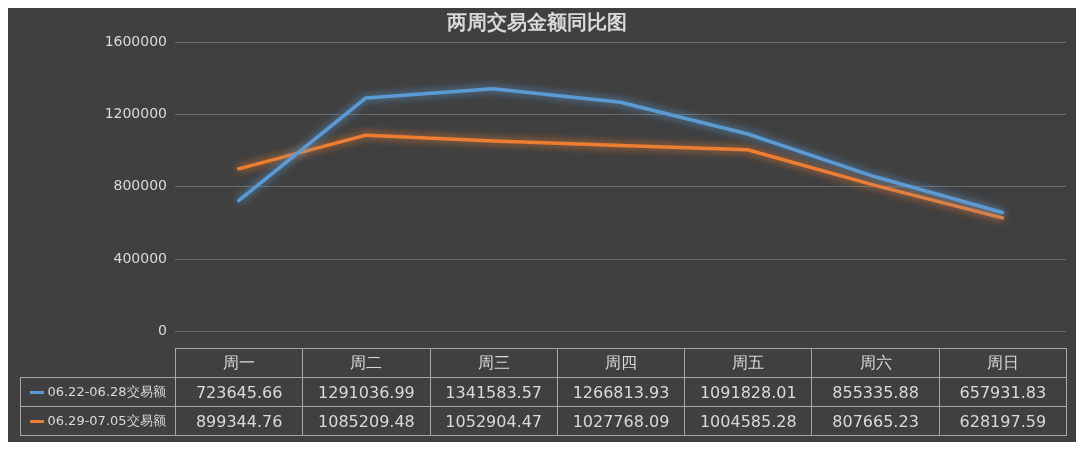  What do you see at coordinates (875, 421) in the screenshot?
I see `data-label: 807665.23` at bounding box center [875, 421].